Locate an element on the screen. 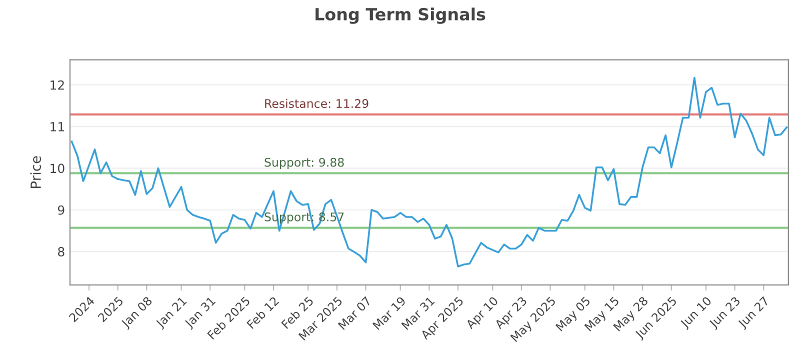 Image resolution: width=800 pixels, height=350 pixels. y-tick-label: 12 is located at coordinates (57, 85).